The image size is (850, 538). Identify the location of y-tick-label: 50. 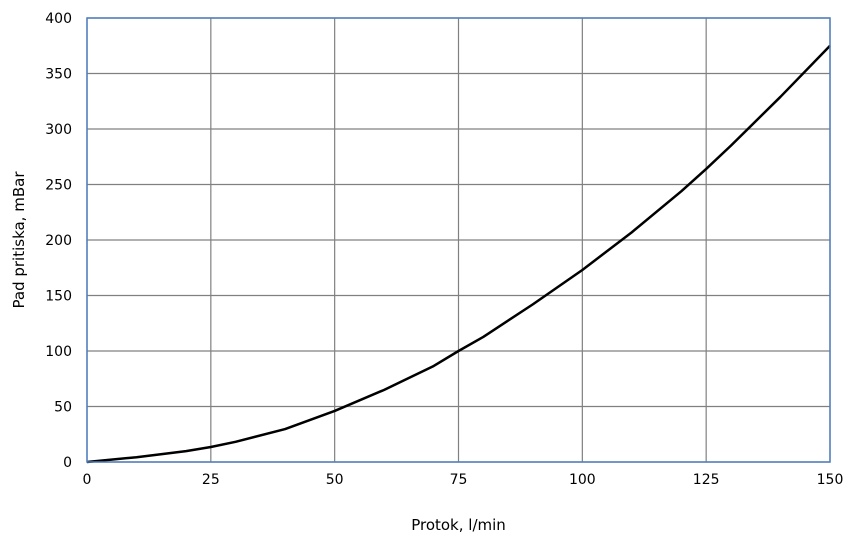
(63, 408).